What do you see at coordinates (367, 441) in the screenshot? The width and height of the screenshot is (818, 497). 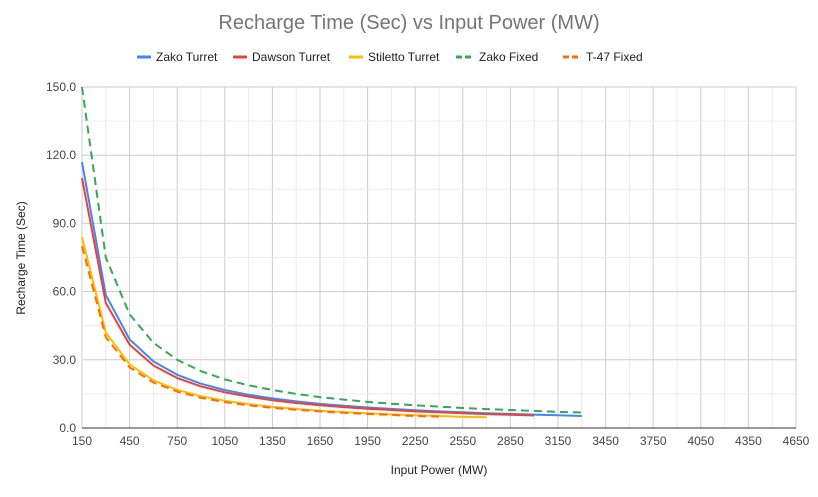 I see `x-tick-label: 1950` at bounding box center [367, 441].